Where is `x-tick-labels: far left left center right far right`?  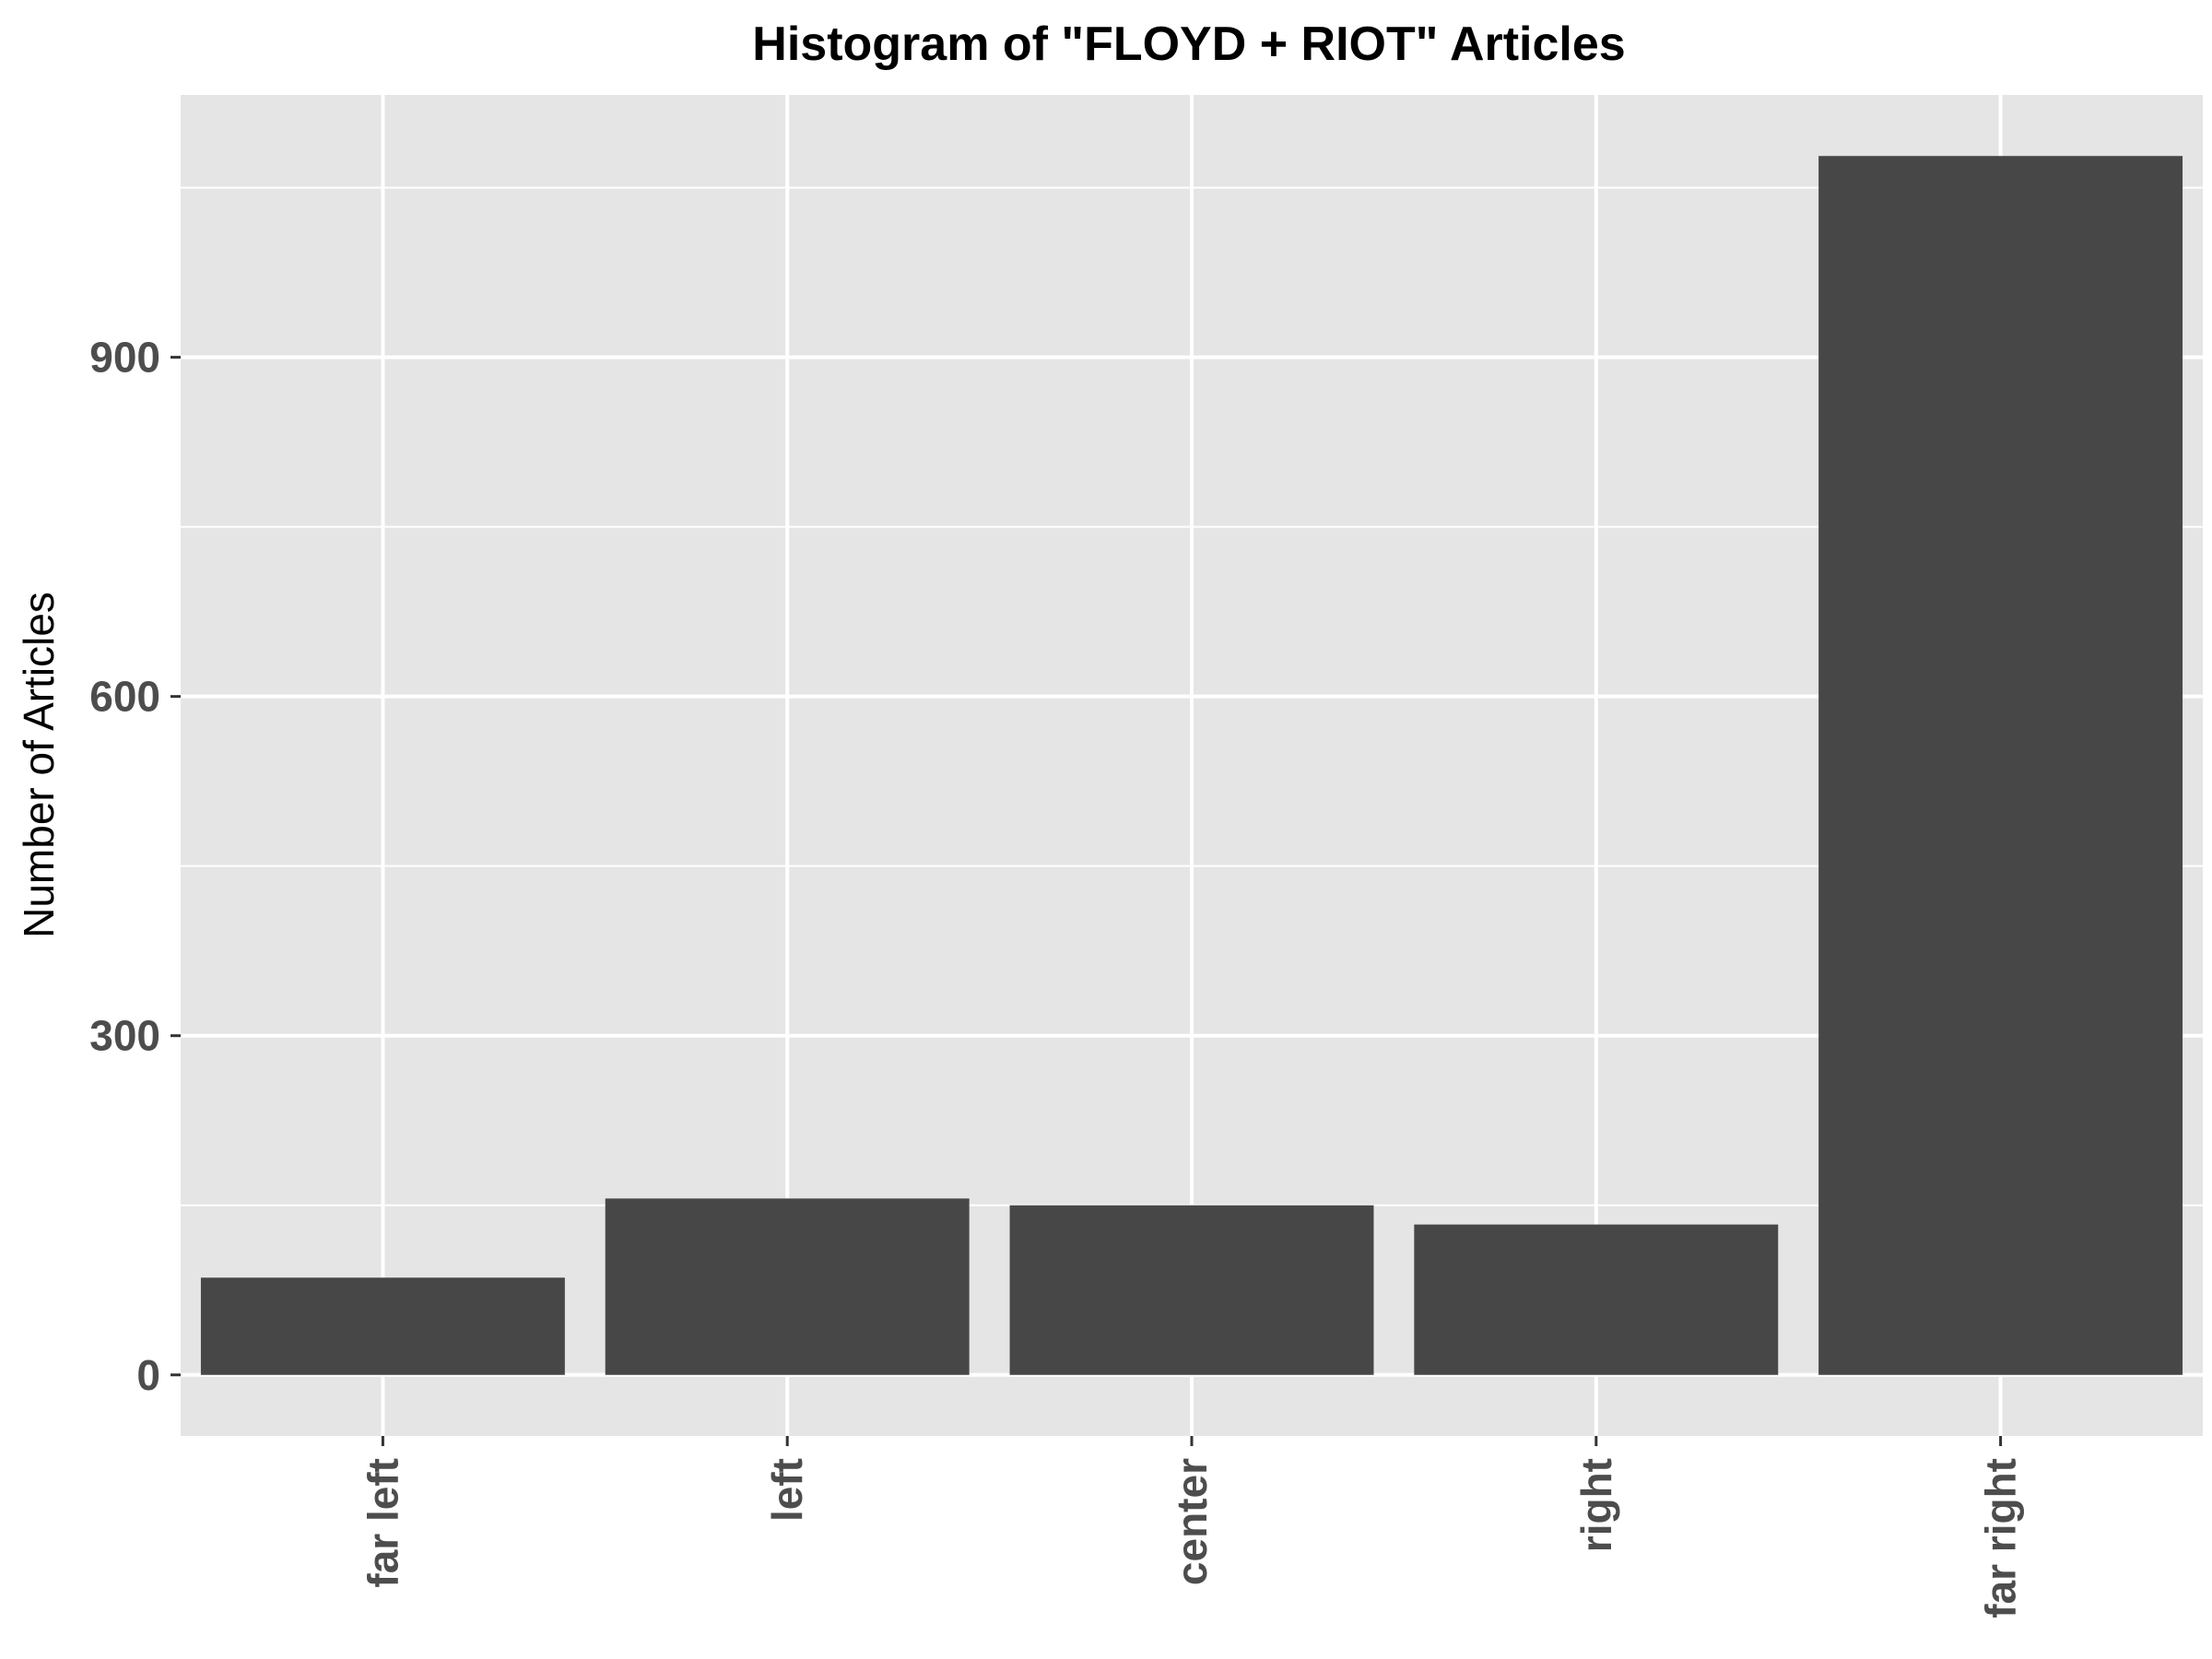
x-tick-labels: far left left center right far right is located at coordinates (1191, 1538).